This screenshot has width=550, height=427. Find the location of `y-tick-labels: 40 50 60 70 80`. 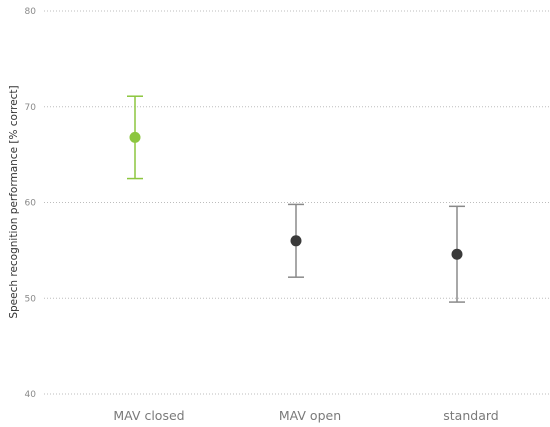

y-tick-labels: 40 50 60 70 80 is located at coordinates (31, 203).